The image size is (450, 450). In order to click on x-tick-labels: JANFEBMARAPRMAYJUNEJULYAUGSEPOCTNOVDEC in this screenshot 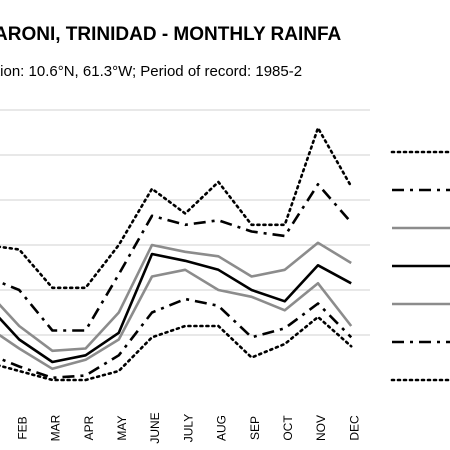, I will do `click(188, 427)`.